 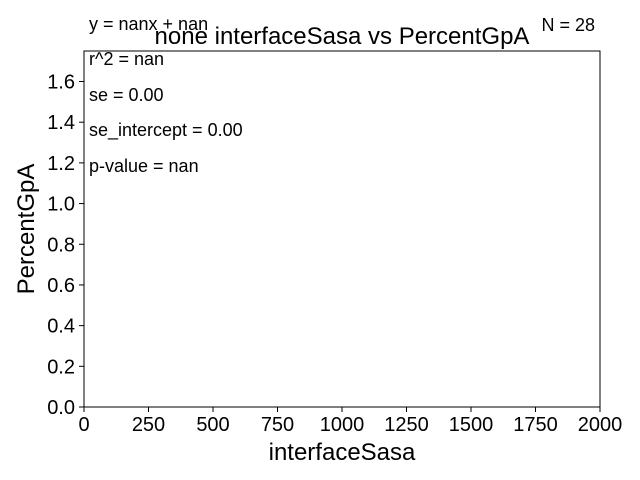 I want to click on x-tick-label: 1250, so click(x=406, y=425).